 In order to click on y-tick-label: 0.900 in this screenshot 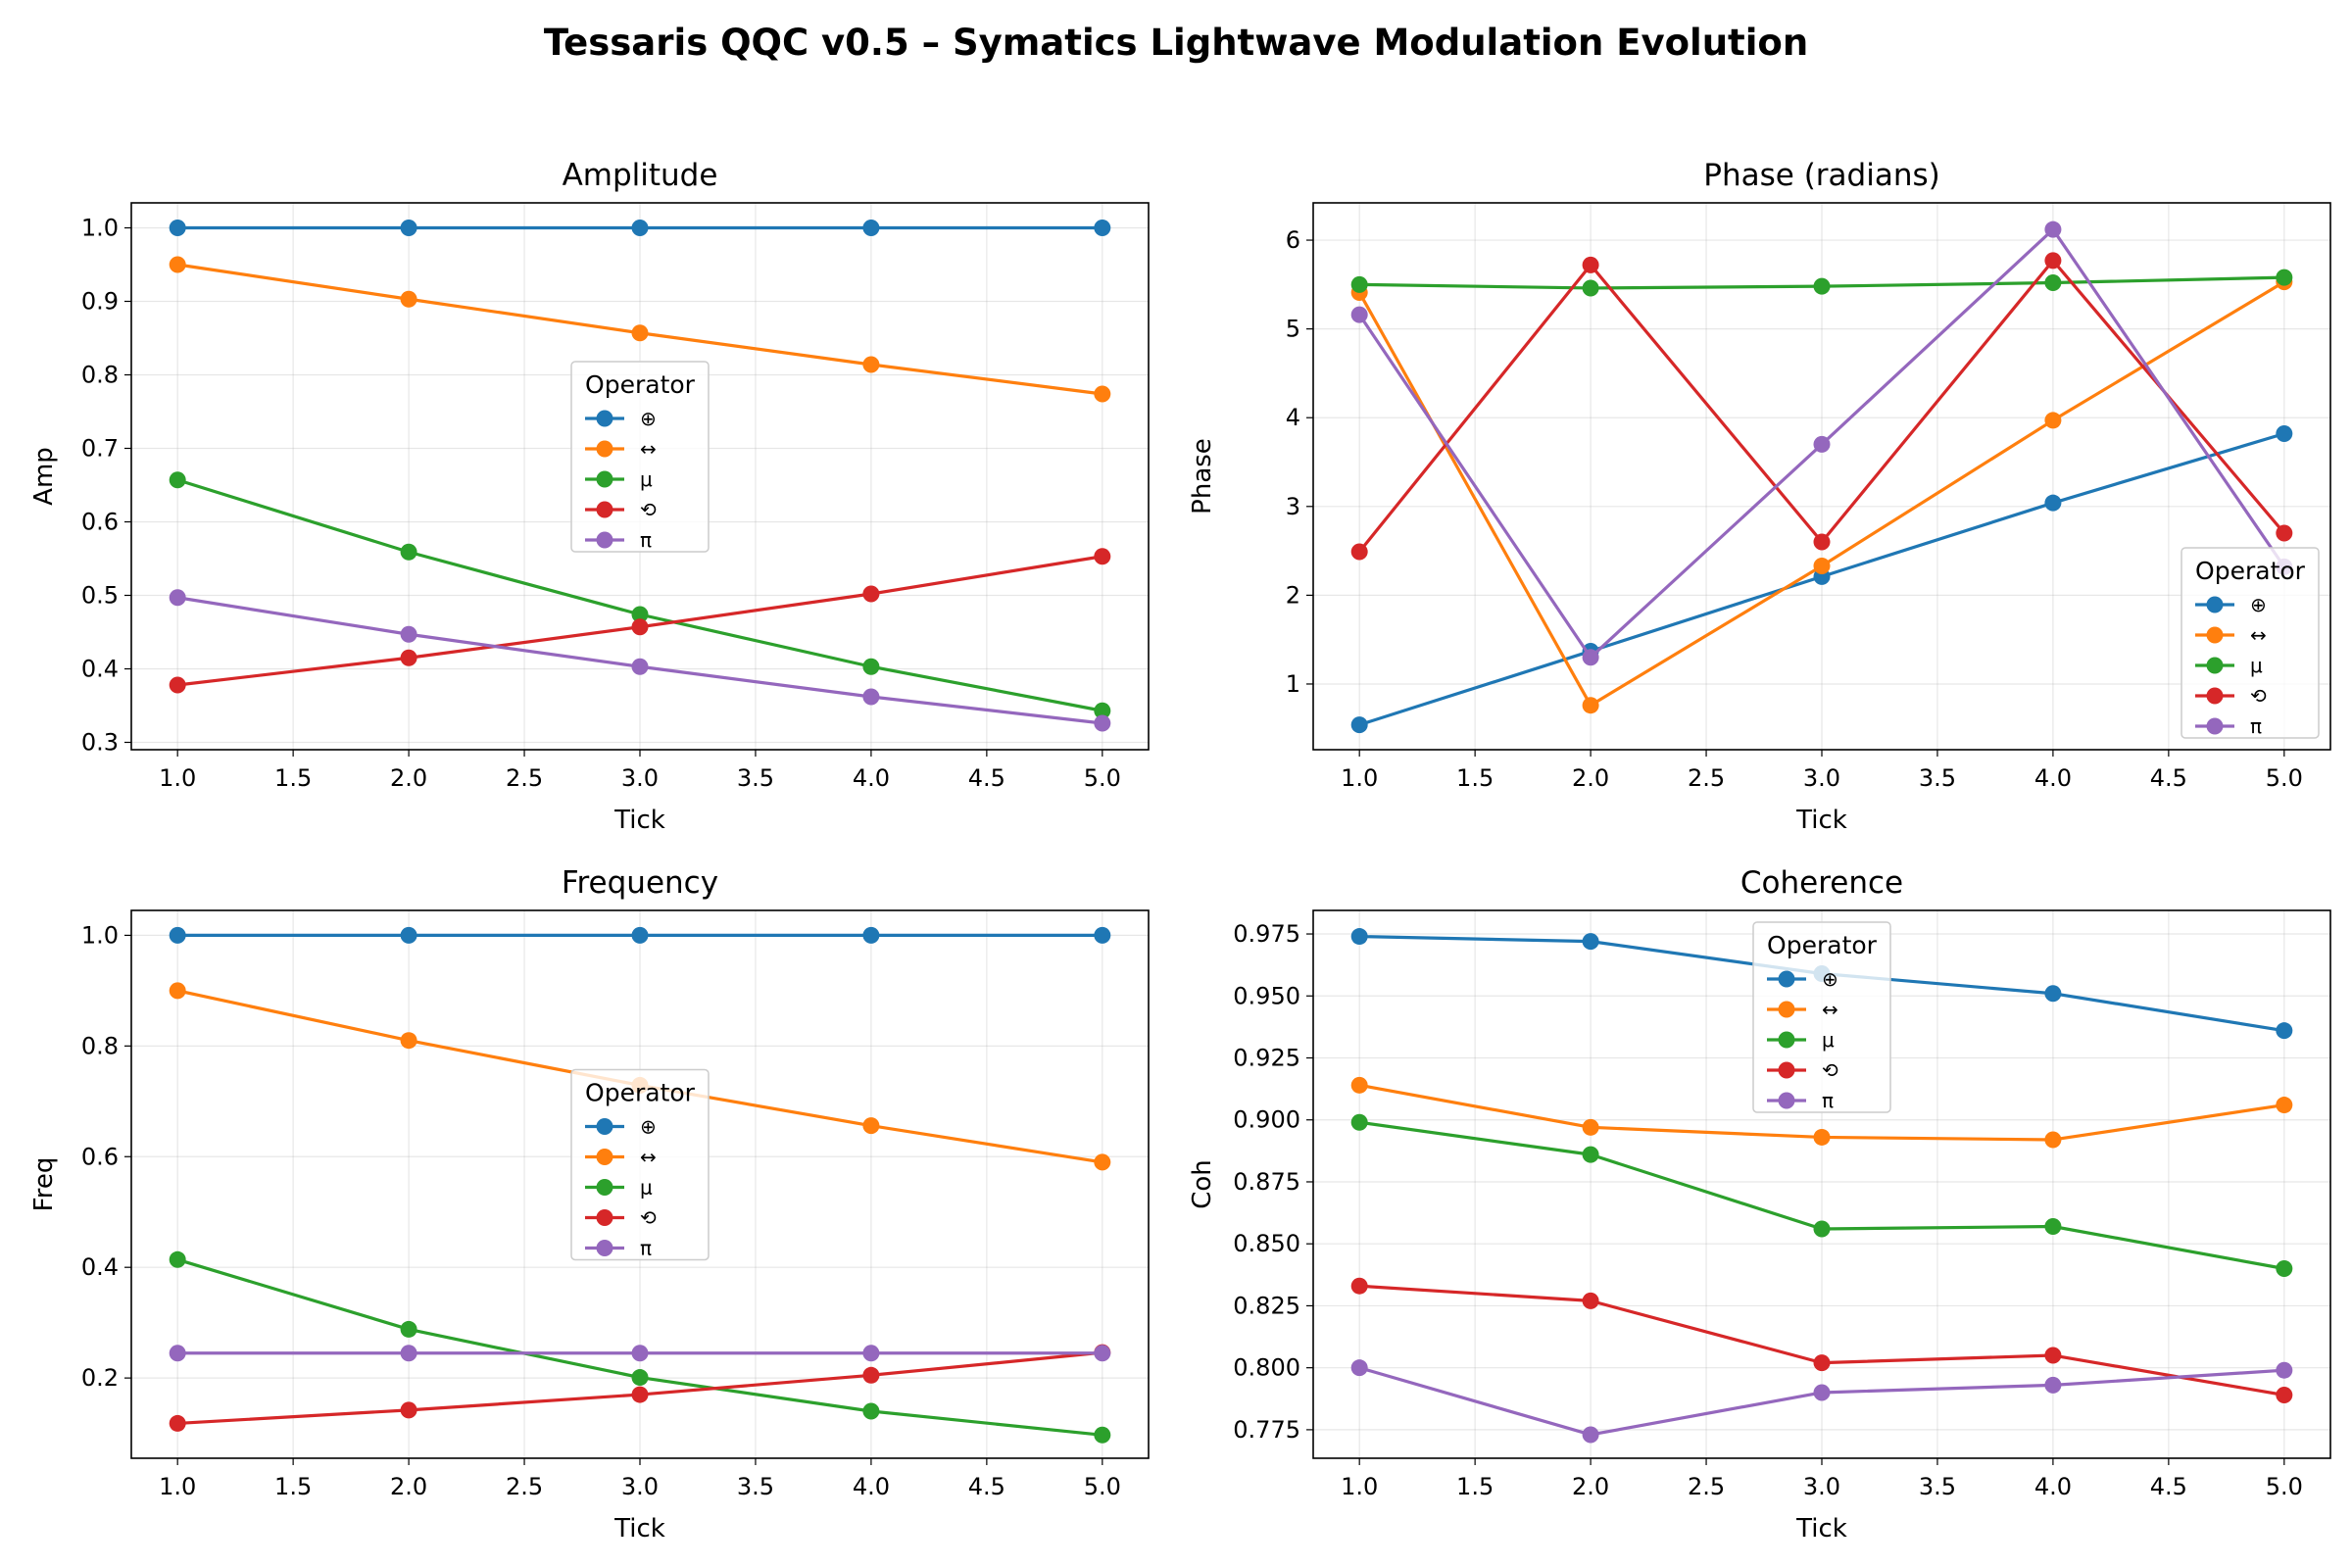, I will do `click(1266, 1120)`.